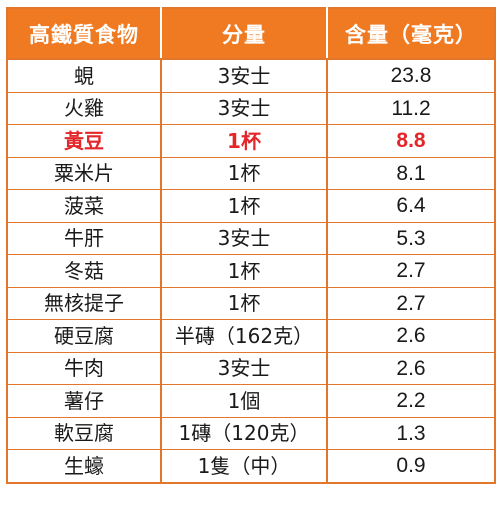 The width and height of the screenshot is (500, 520). What do you see at coordinates (84, 270) in the screenshot?
I see `cell-food: 冬菇` at bounding box center [84, 270].